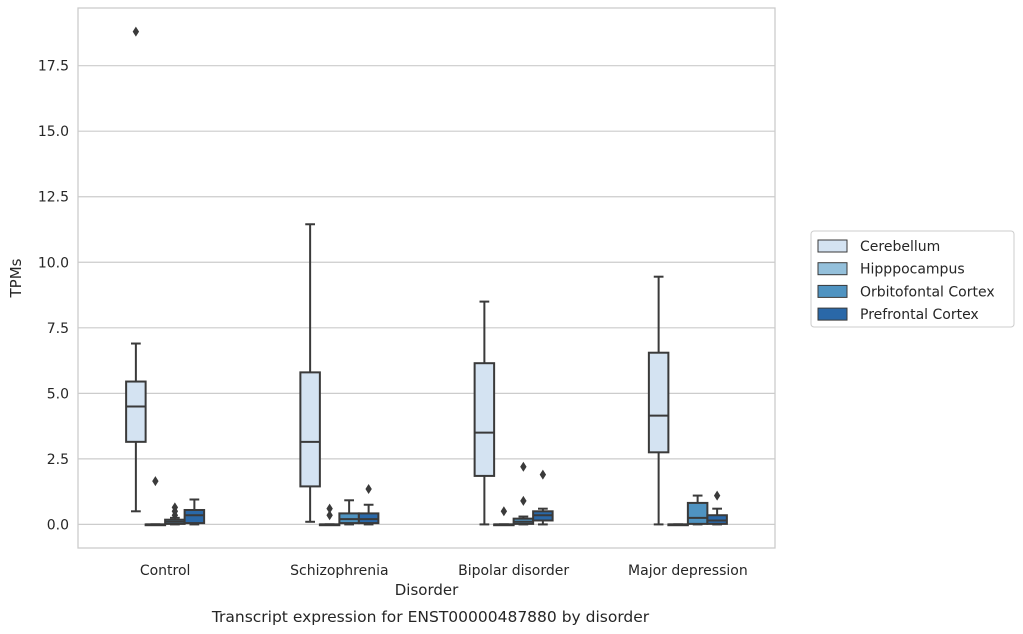 The image size is (1023, 634). What do you see at coordinates (927, 292) in the screenshot?
I see `legend-label: Orbitofontal Cortex` at bounding box center [927, 292].